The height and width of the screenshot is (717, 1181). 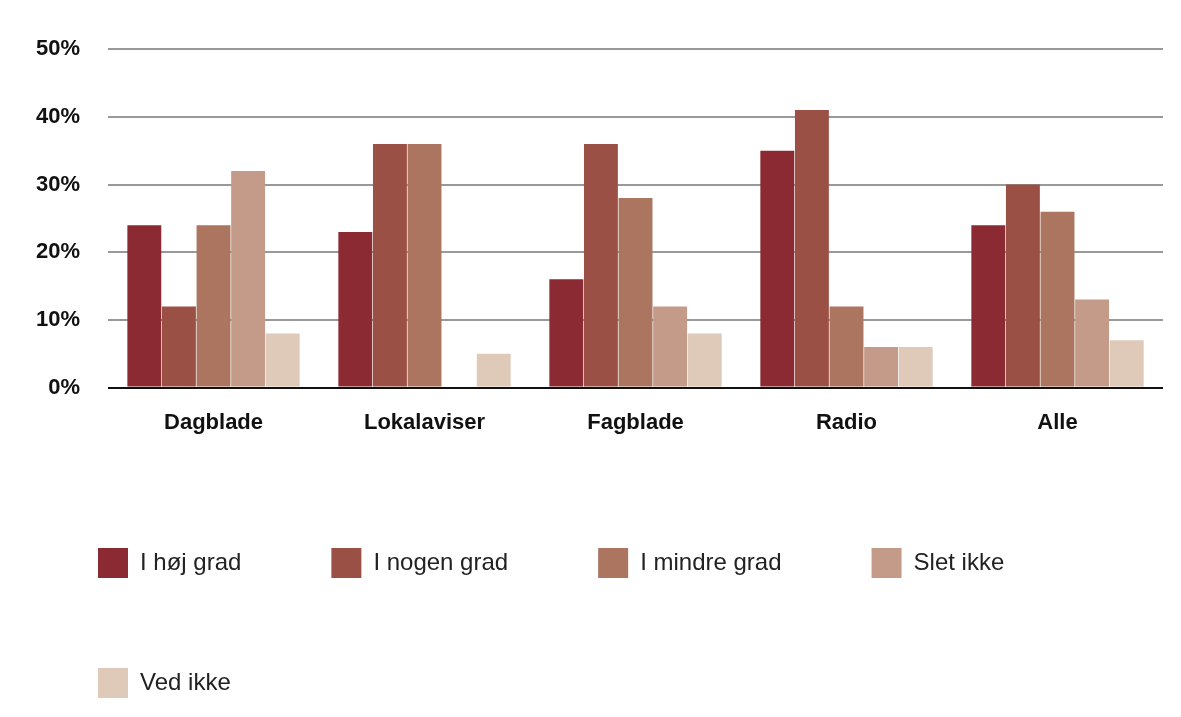 What do you see at coordinates (846, 421) in the screenshot?
I see `x-tick-label: Radio` at bounding box center [846, 421].